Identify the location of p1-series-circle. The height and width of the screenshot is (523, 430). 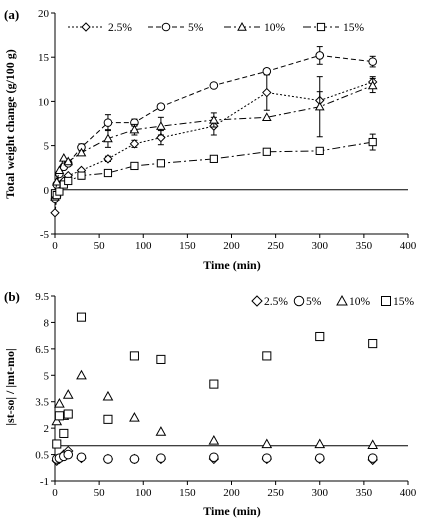
(214, 456).